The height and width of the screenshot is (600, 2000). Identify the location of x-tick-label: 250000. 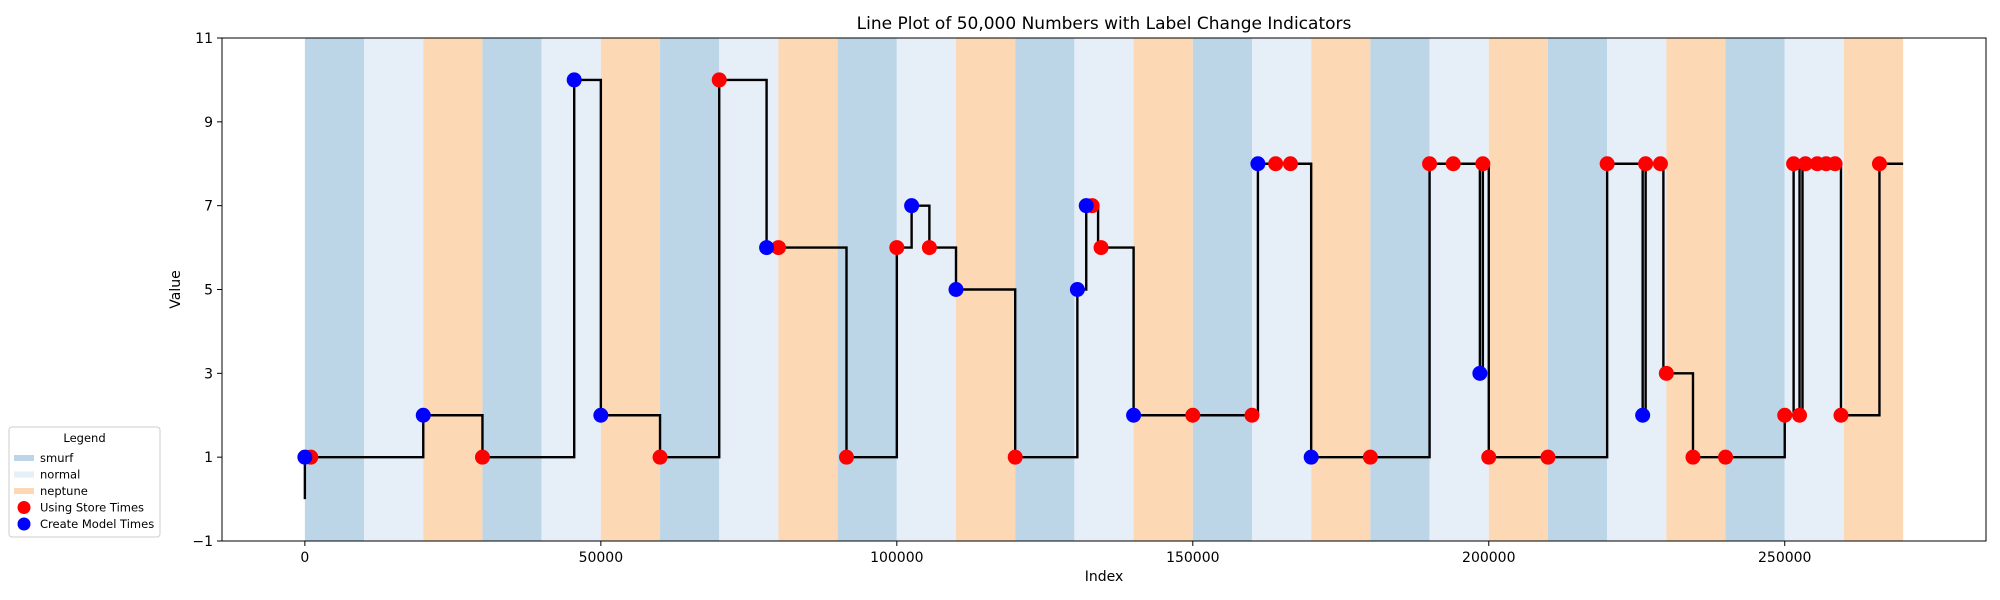
(1784, 558).